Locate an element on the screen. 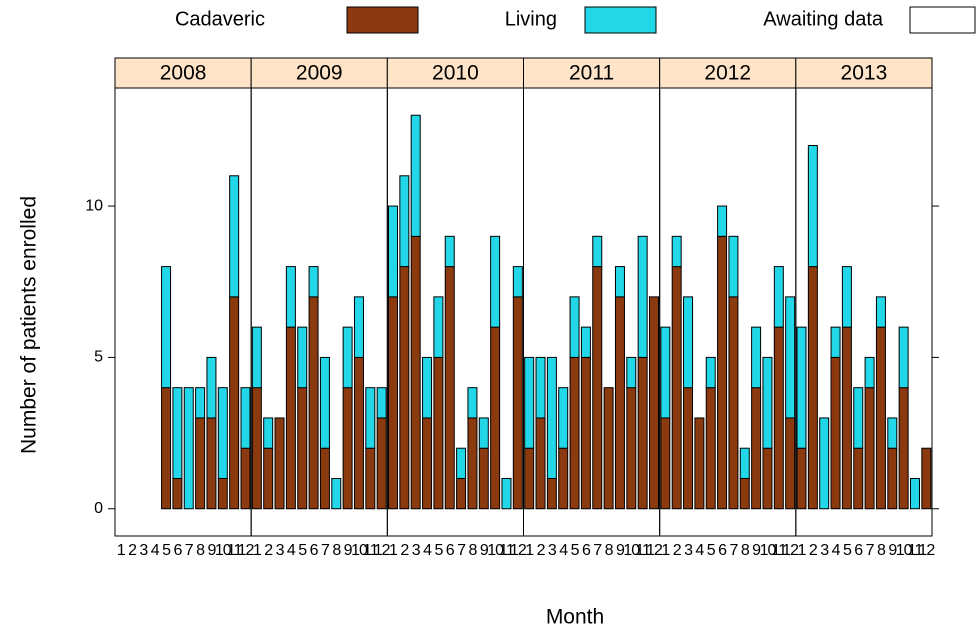 Image resolution: width=977 pixels, height=633 pixels. panel-title: 2011 is located at coordinates (591, 73).